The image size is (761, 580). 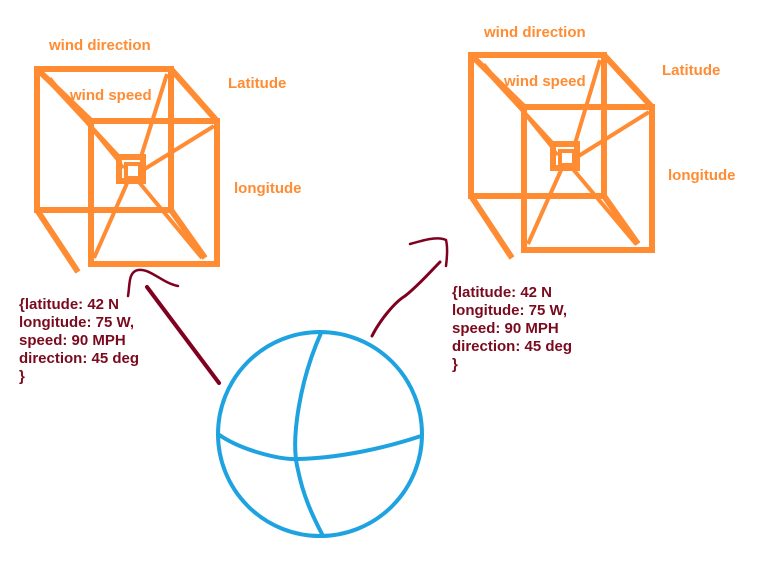 I want to click on globe-icon, so click(x=320, y=434).